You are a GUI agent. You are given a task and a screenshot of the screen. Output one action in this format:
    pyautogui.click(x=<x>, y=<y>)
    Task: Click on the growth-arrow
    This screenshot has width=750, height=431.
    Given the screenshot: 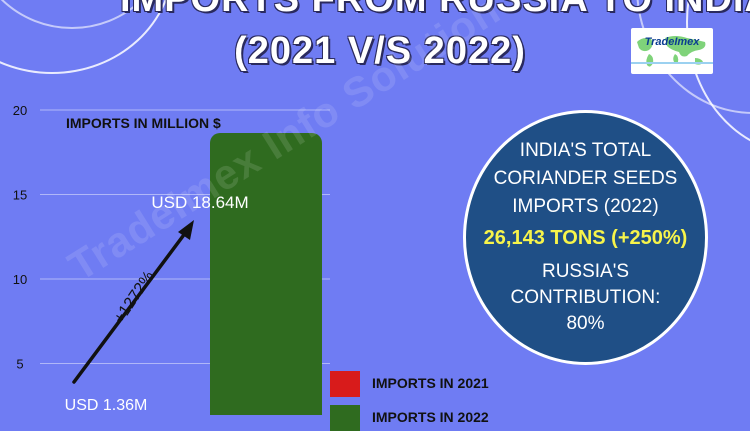 What is the action you would take?
    pyautogui.click(x=130, y=307)
    